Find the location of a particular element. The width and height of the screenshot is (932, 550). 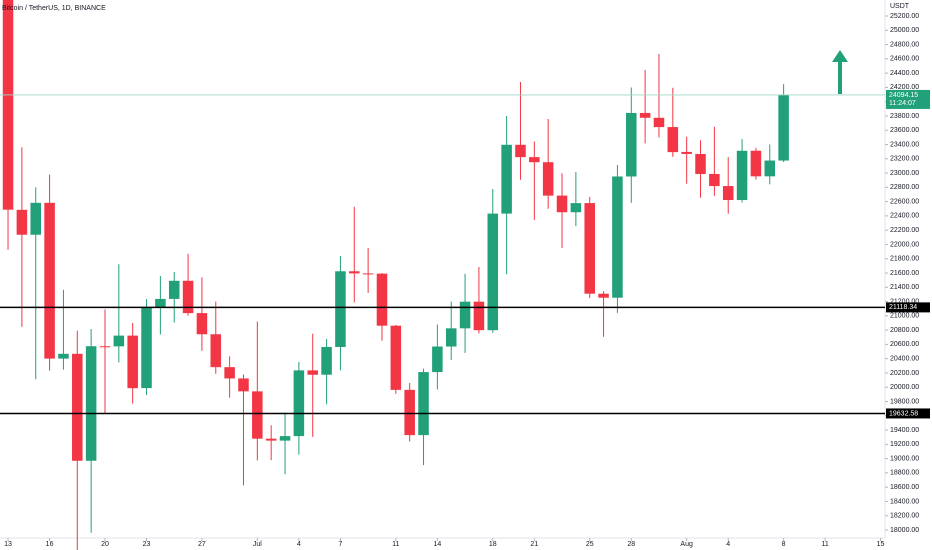

y-tick-label: 22200.00 is located at coordinates (904, 230).